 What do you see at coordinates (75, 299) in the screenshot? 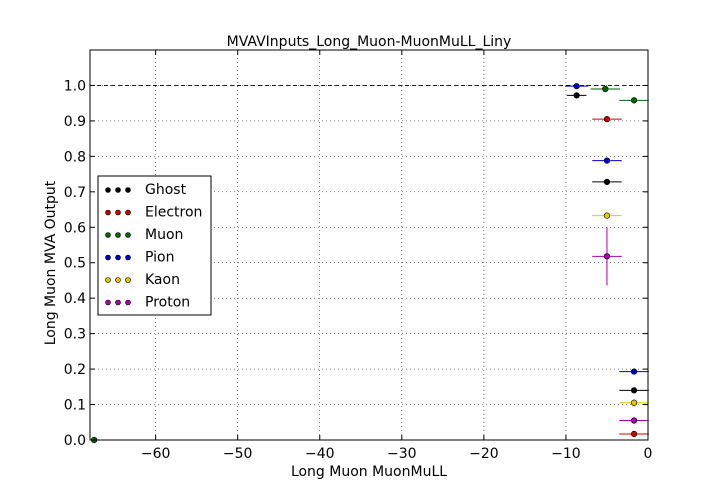
I see `y-tick-label: 0.4` at bounding box center [75, 299].